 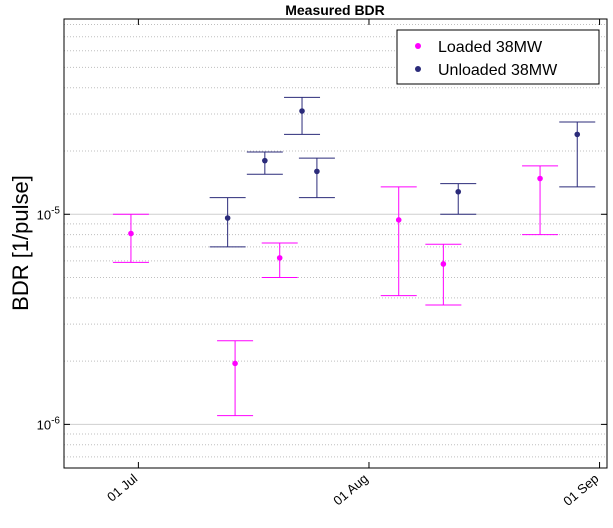 I want to click on y-axis-label: BDR [1/pulse], so click(x=20, y=243).